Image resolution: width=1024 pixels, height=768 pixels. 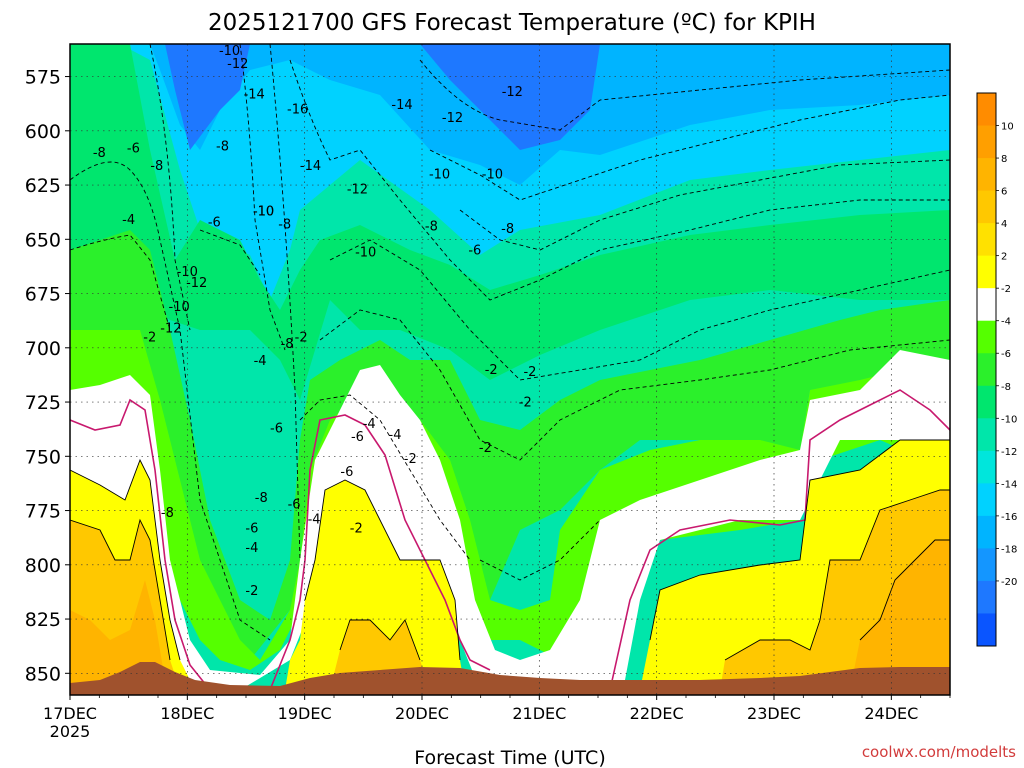 What do you see at coordinates (1009, 452) in the screenshot?
I see `colorbar-tick-label: -12` at bounding box center [1009, 452].